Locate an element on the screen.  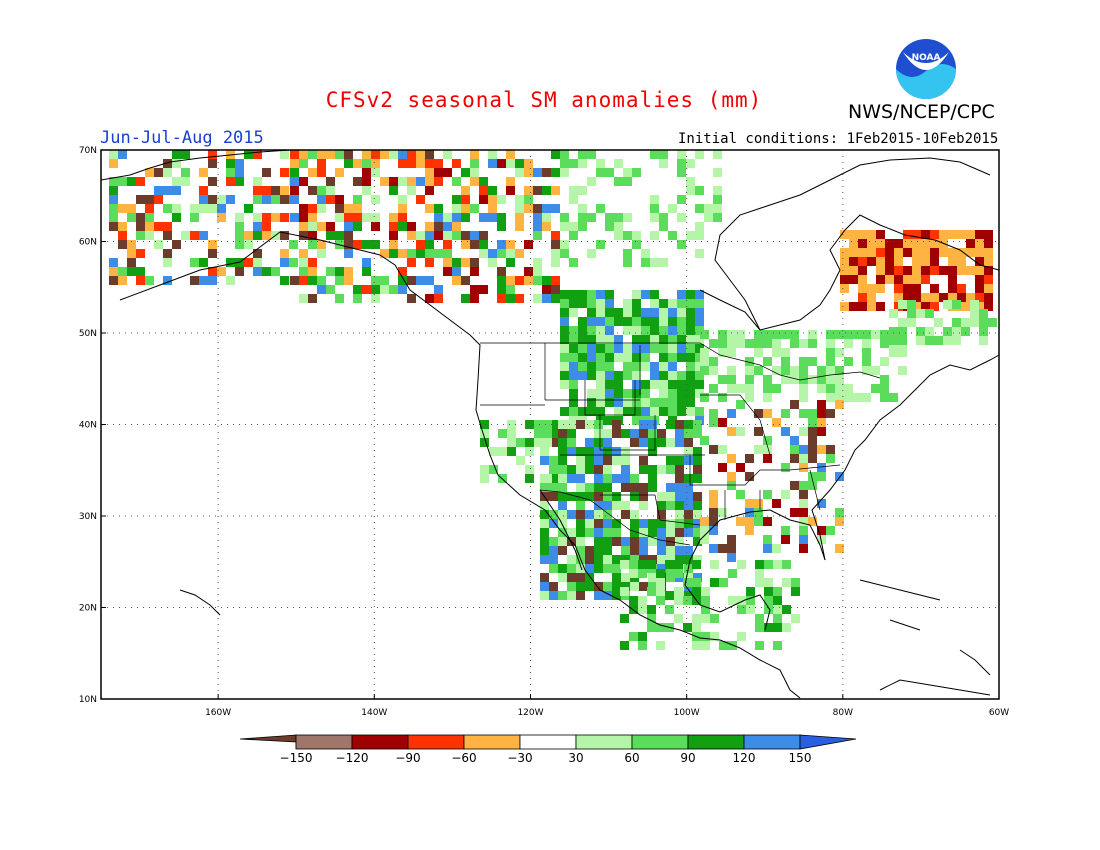
lat-tick-label: 60N is located at coordinates (88, 243).